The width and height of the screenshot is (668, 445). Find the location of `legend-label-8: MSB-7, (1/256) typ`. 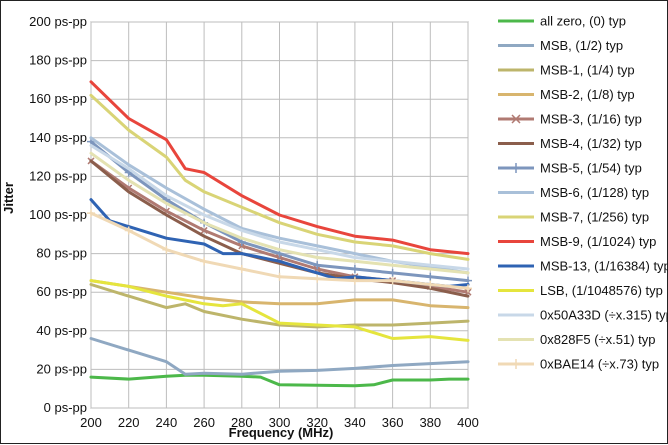

legend-label-8: MSB-7, (1/256) typ is located at coordinates (594, 217).